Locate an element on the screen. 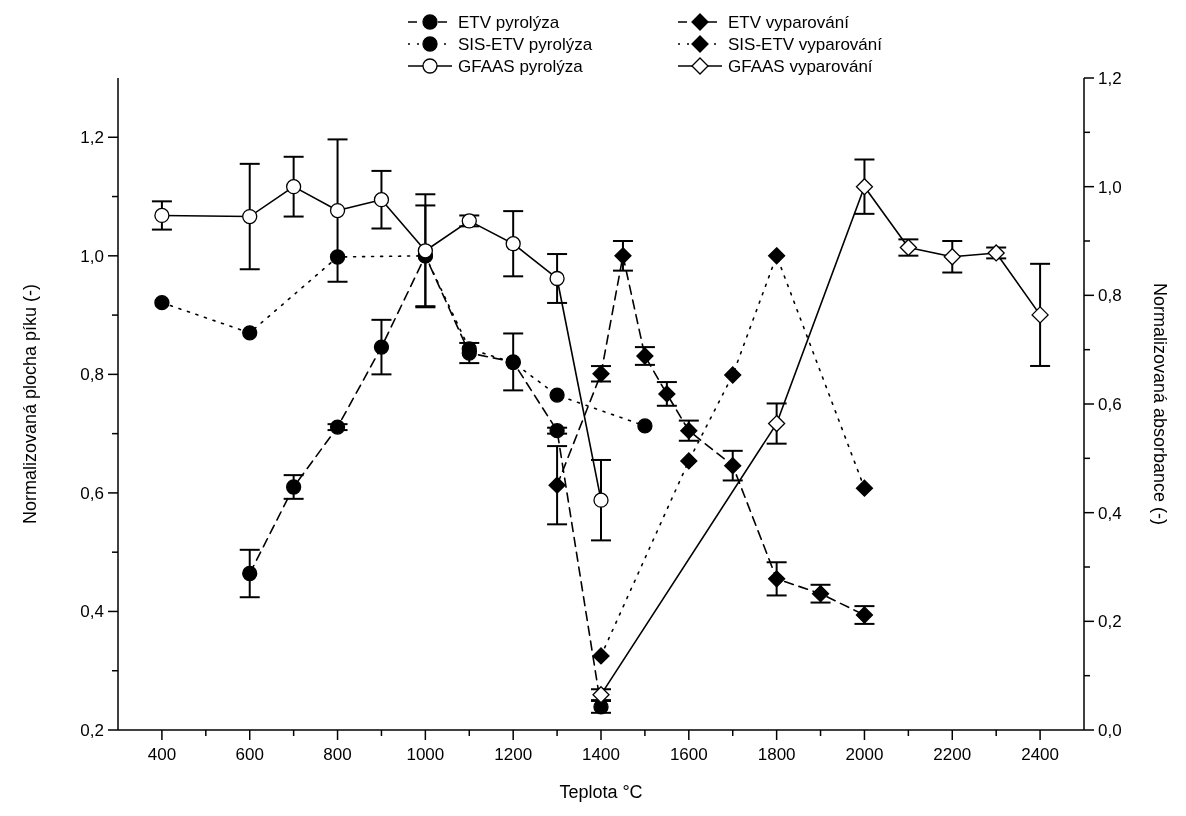 The width and height of the screenshot is (1186, 816). x-tick-label: 1000 is located at coordinates (425, 754).